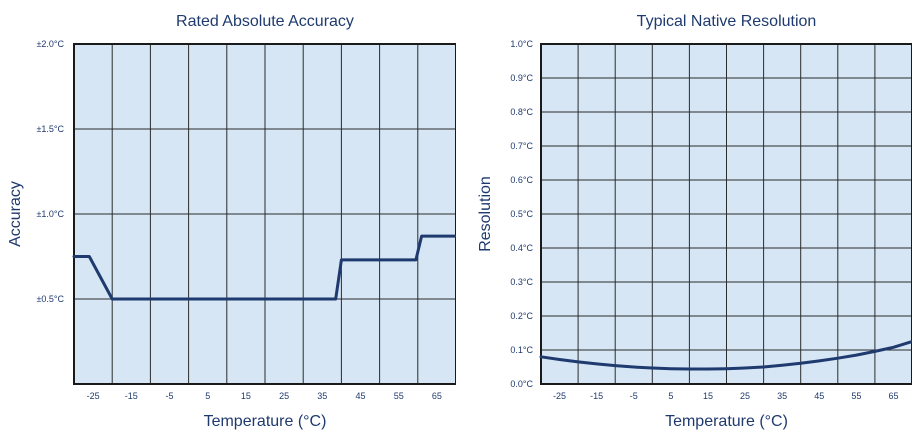  I want to click on y-tick-label: 0.0°C, so click(521, 384).